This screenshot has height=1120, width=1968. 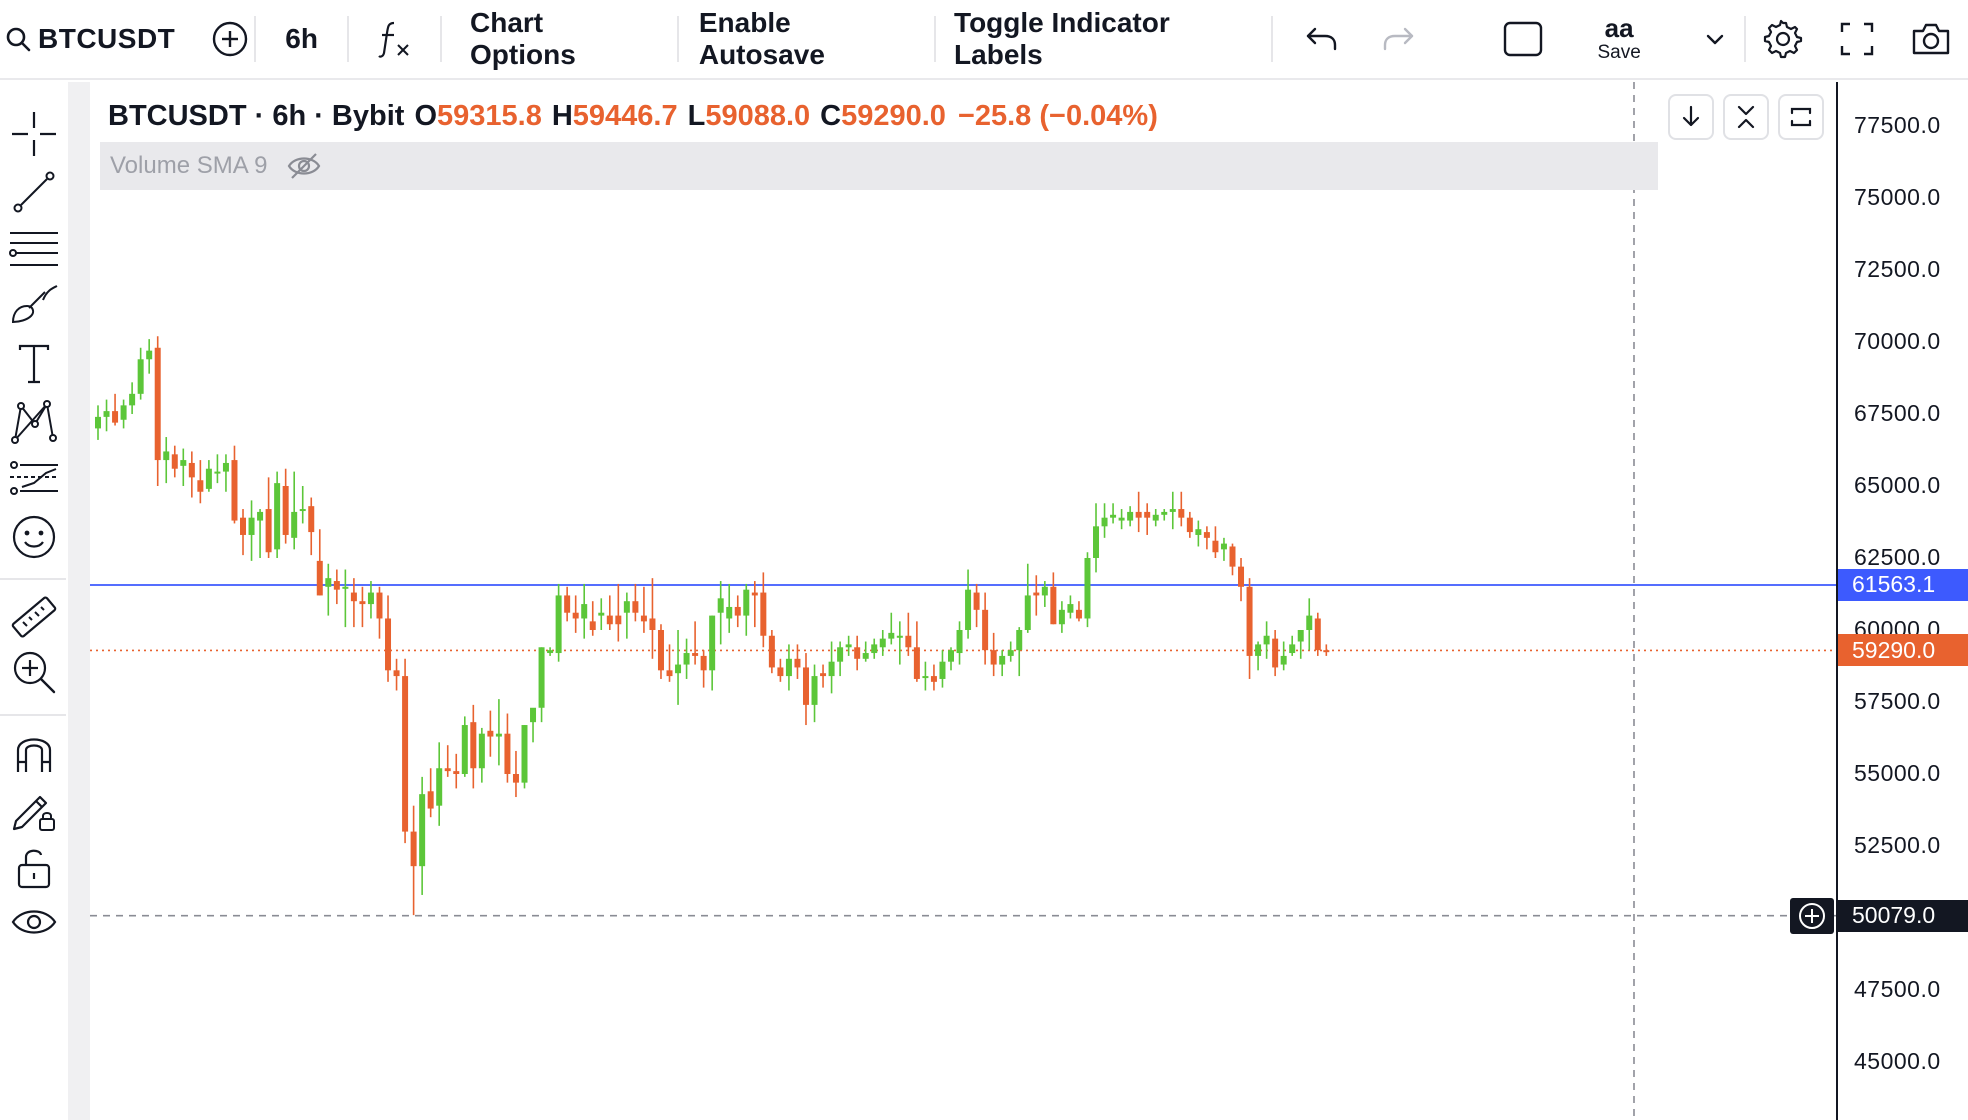 What do you see at coordinates (103, 39) in the screenshot?
I see `symbol-search: BTCUSDT` at bounding box center [103, 39].